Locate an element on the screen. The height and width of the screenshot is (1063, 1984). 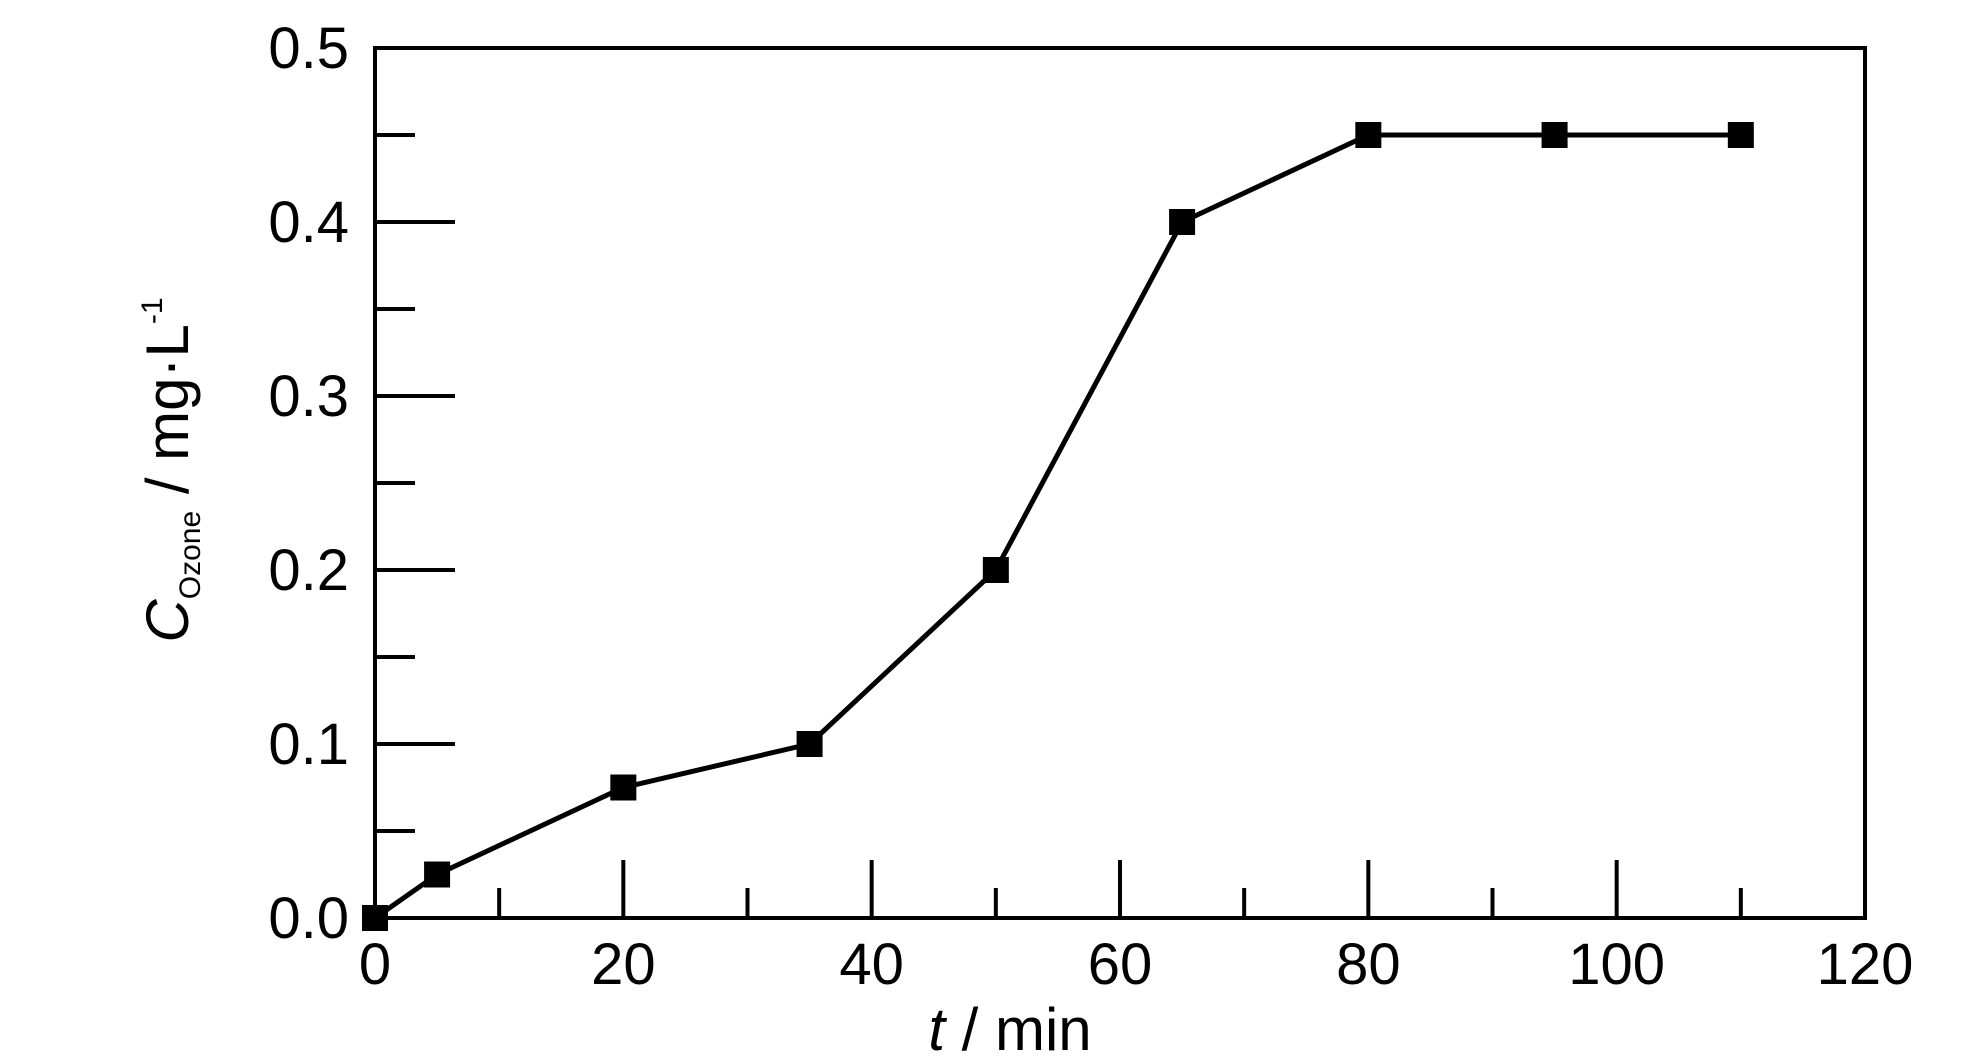
y-axis-title: COzone / mg·L-1 is located at coordinates (170, 469).